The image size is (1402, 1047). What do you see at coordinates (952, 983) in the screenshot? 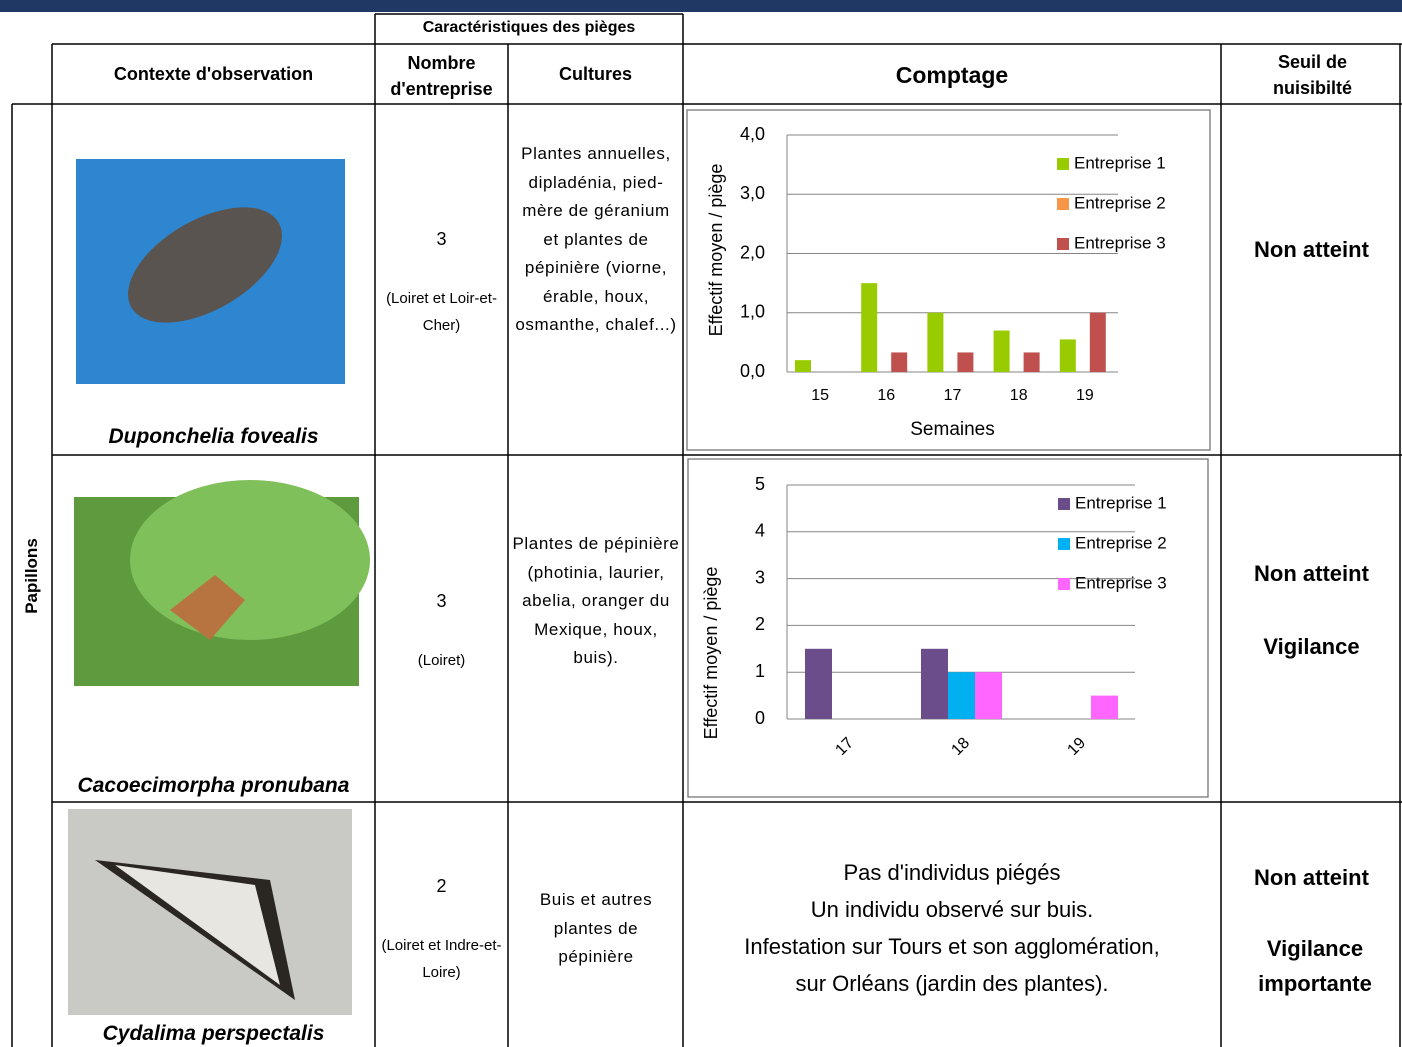
I see `note: sur Orléans (jardin des plantes).` at bounding box center [952, 983].